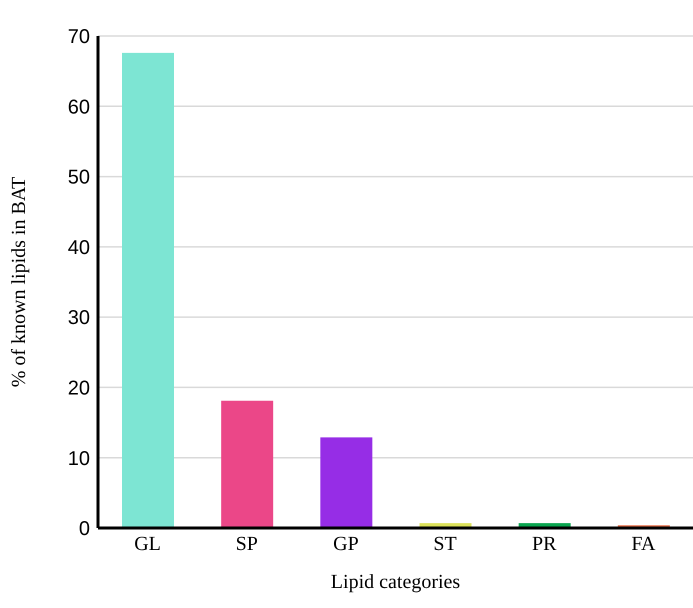  Describe the element at coordinates (84, 529) in the screenshot. I see `y-tick-label: 0` at that location.